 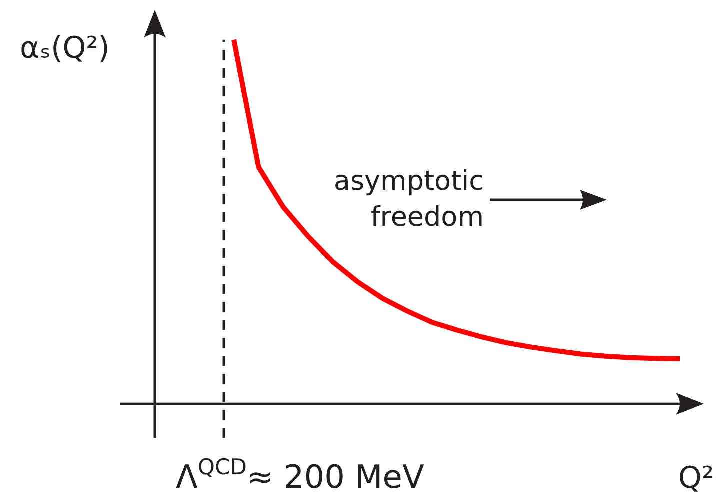 I want to click on annotation: asymptotic freedom, so click(x=409, y=199).